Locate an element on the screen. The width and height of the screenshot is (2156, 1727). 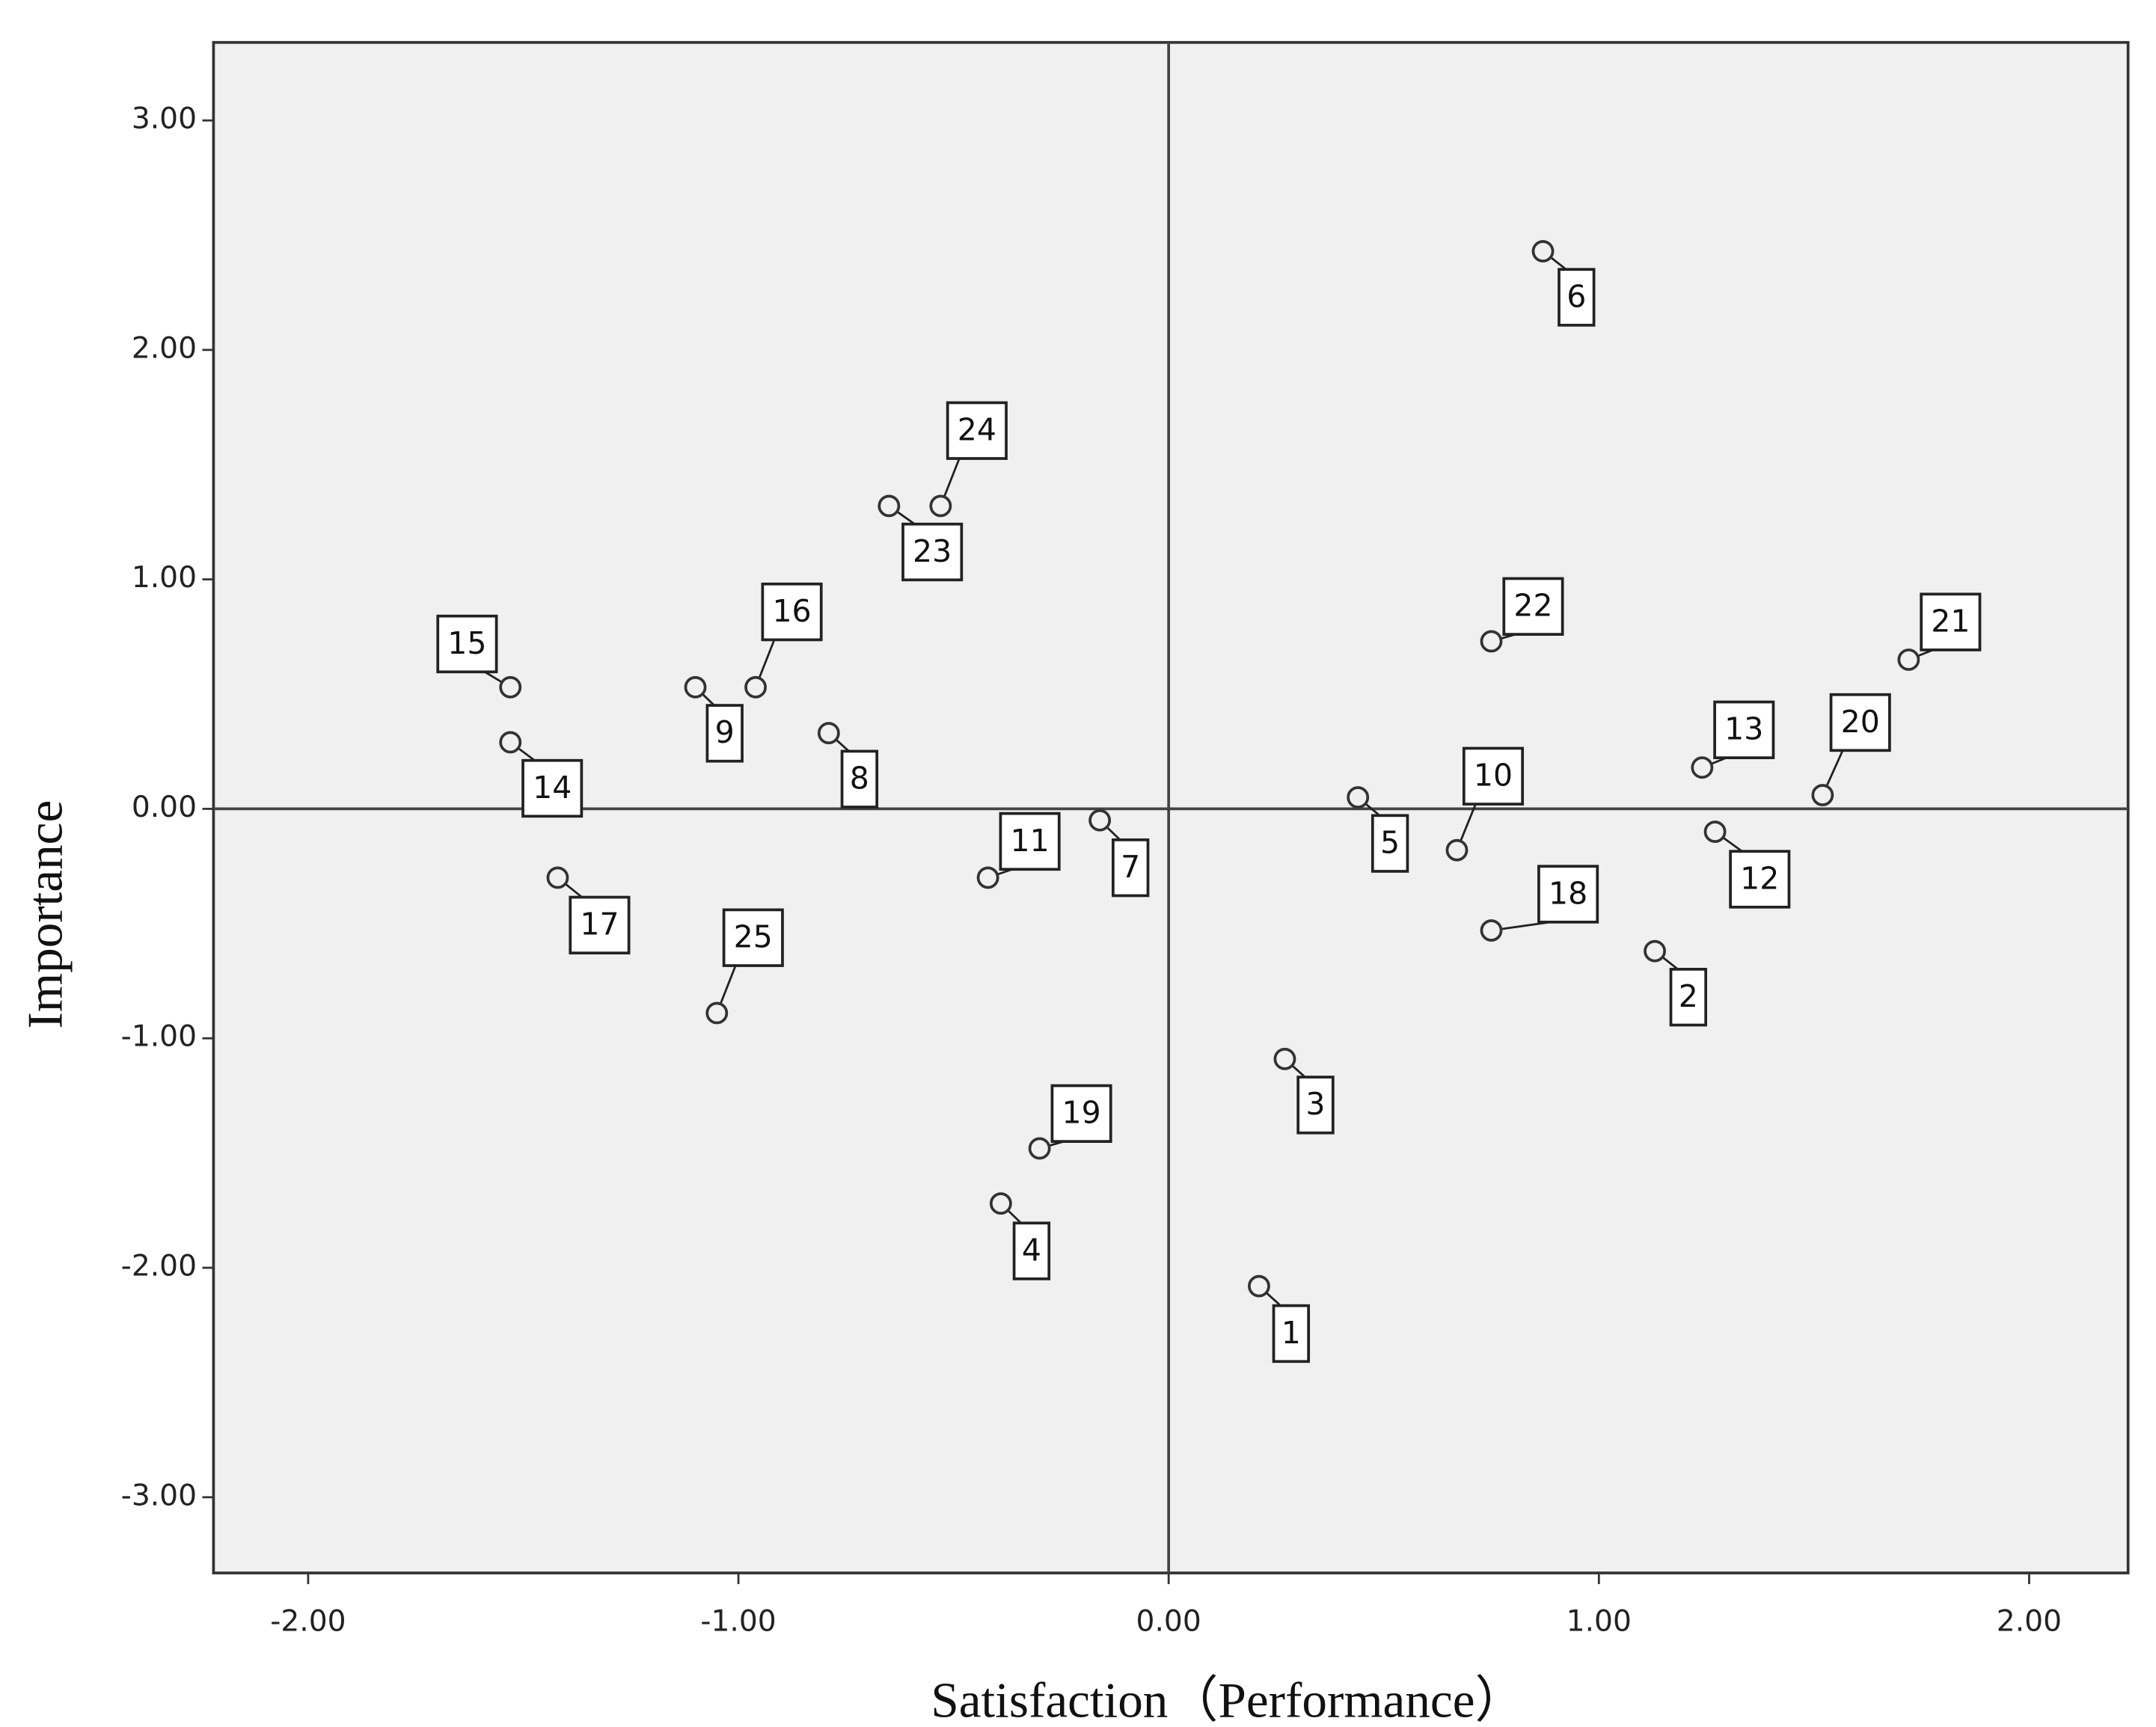
point-label: 2 is located at coordinates (1688, 996).